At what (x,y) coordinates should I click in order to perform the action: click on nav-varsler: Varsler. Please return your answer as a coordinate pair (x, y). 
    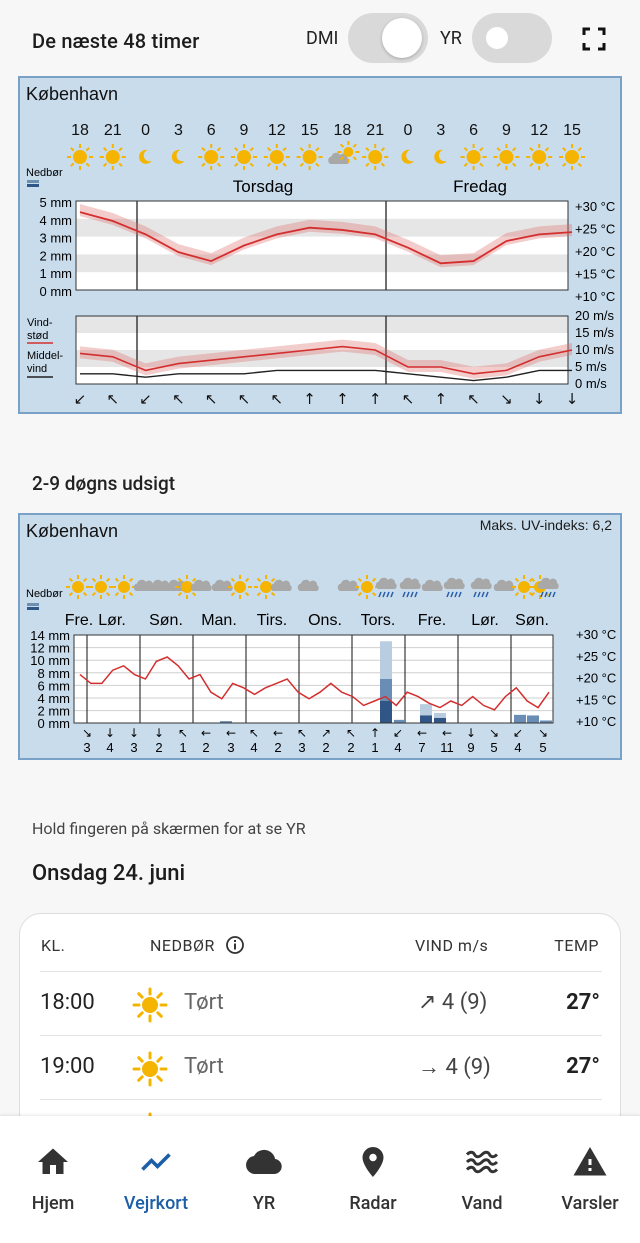
    Looking at the image, I should click on (588, 1179).